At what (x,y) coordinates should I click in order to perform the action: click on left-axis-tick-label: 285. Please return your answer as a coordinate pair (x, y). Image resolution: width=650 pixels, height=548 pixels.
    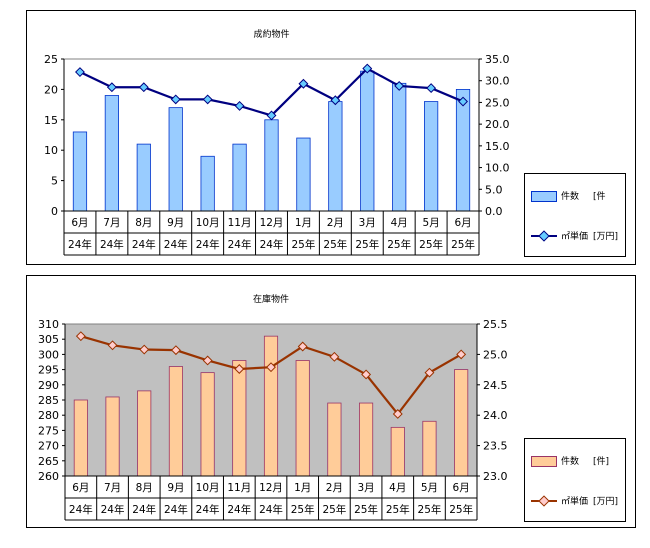
    Looking at the image, I should click on (48, 400).